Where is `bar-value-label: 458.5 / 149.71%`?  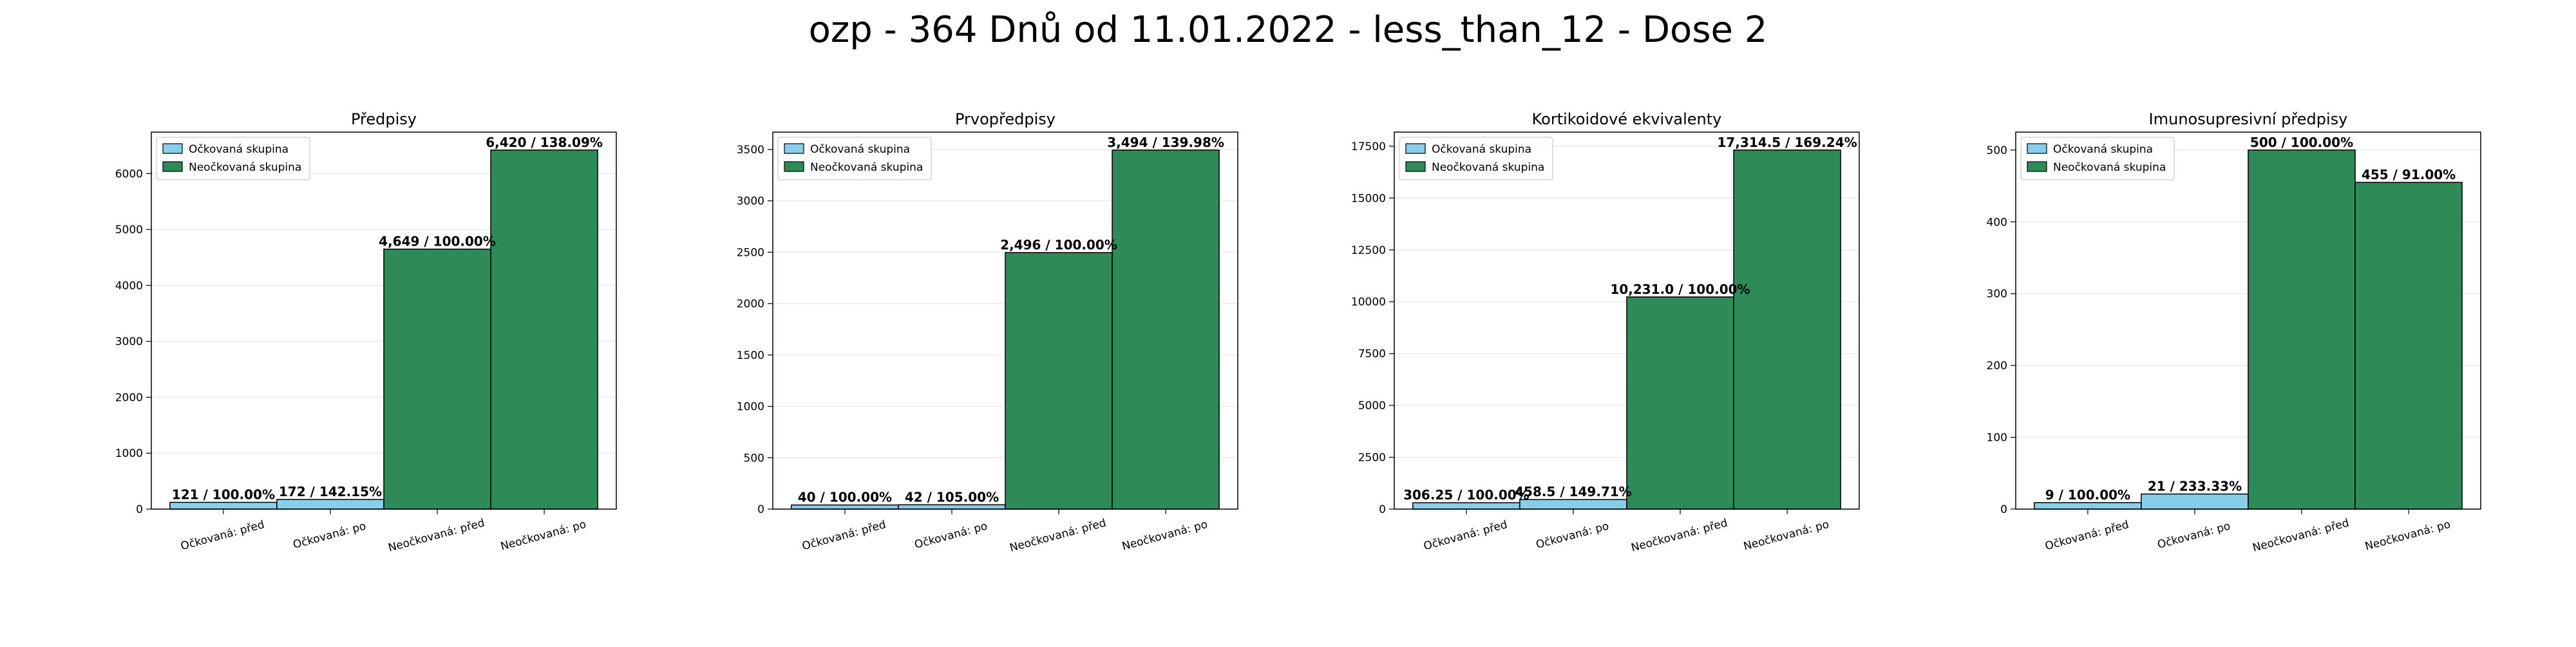
bar-value-label: 458.5 / 149.71% is located at coordinates (1574, 491).